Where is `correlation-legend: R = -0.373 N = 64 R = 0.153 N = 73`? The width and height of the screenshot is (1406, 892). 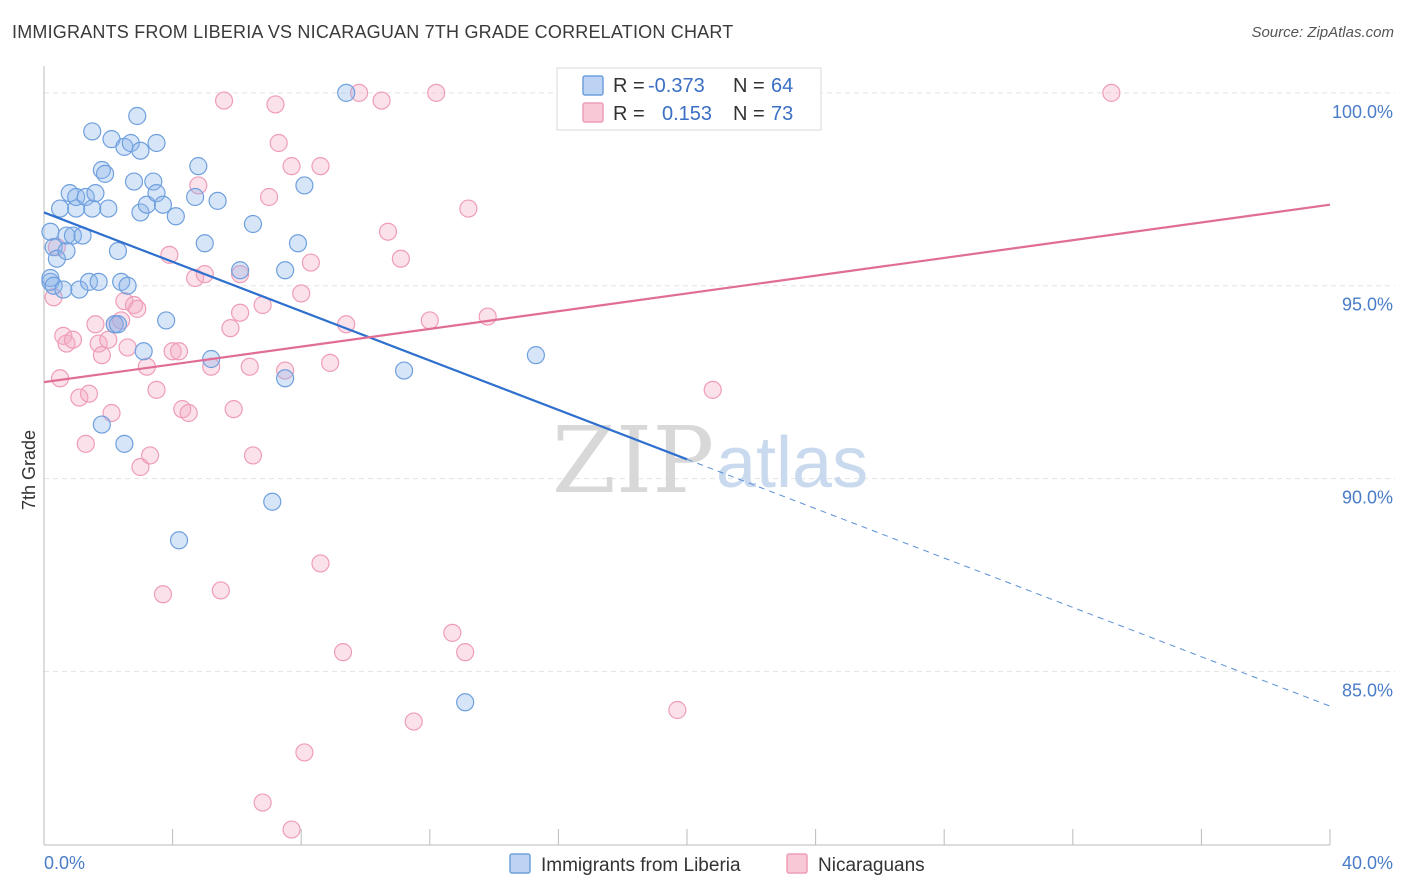
correlation-legend: R = -0.373 N = 64 R = 0.153 N = 73 is located at coordinates (689, 99).